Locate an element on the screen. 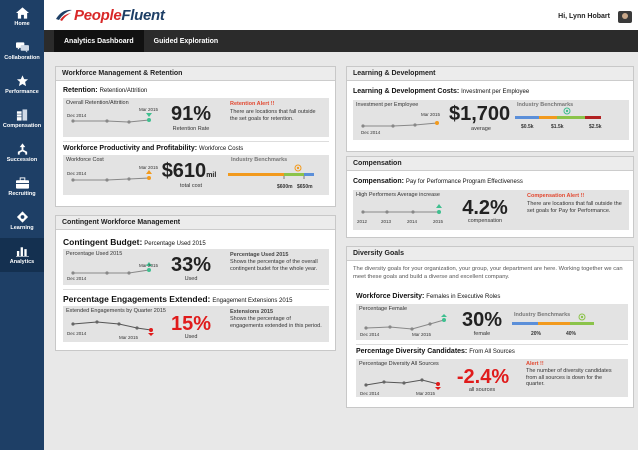 Image resolution: width=638 pixels, height=450 pixels. learning-value: $1,700 is located at coordinates (480, 114).